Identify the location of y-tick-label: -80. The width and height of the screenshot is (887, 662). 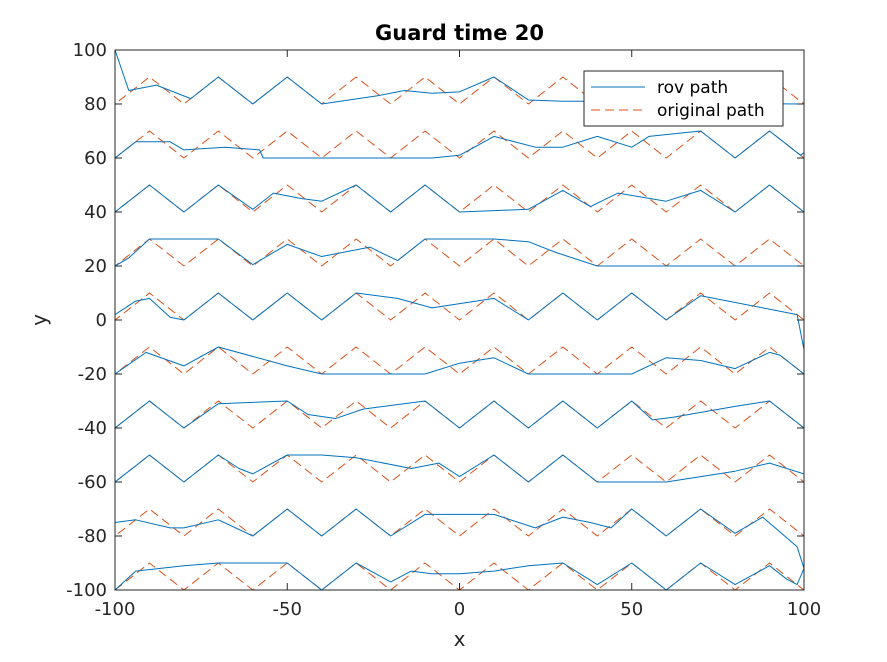
(92, 536).